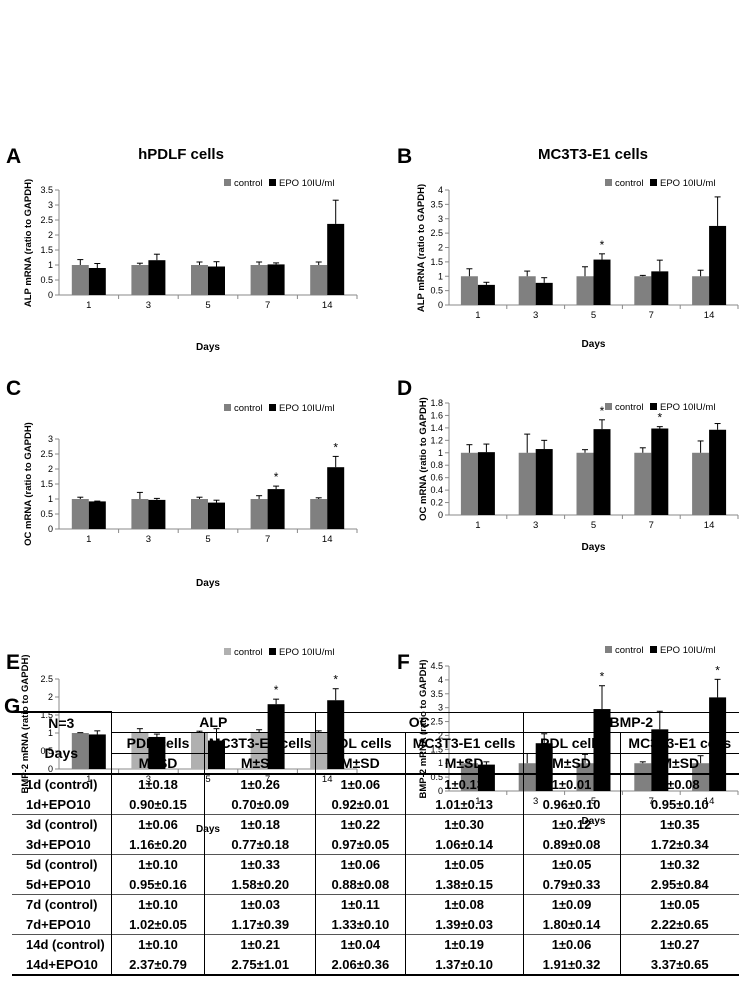 The width and height of the screenshot is (747, 981). What do you see at coordinates (260, 824) in the screenshot?
I see `table-cell: 1±0.18` at bounding box center [260, 824].